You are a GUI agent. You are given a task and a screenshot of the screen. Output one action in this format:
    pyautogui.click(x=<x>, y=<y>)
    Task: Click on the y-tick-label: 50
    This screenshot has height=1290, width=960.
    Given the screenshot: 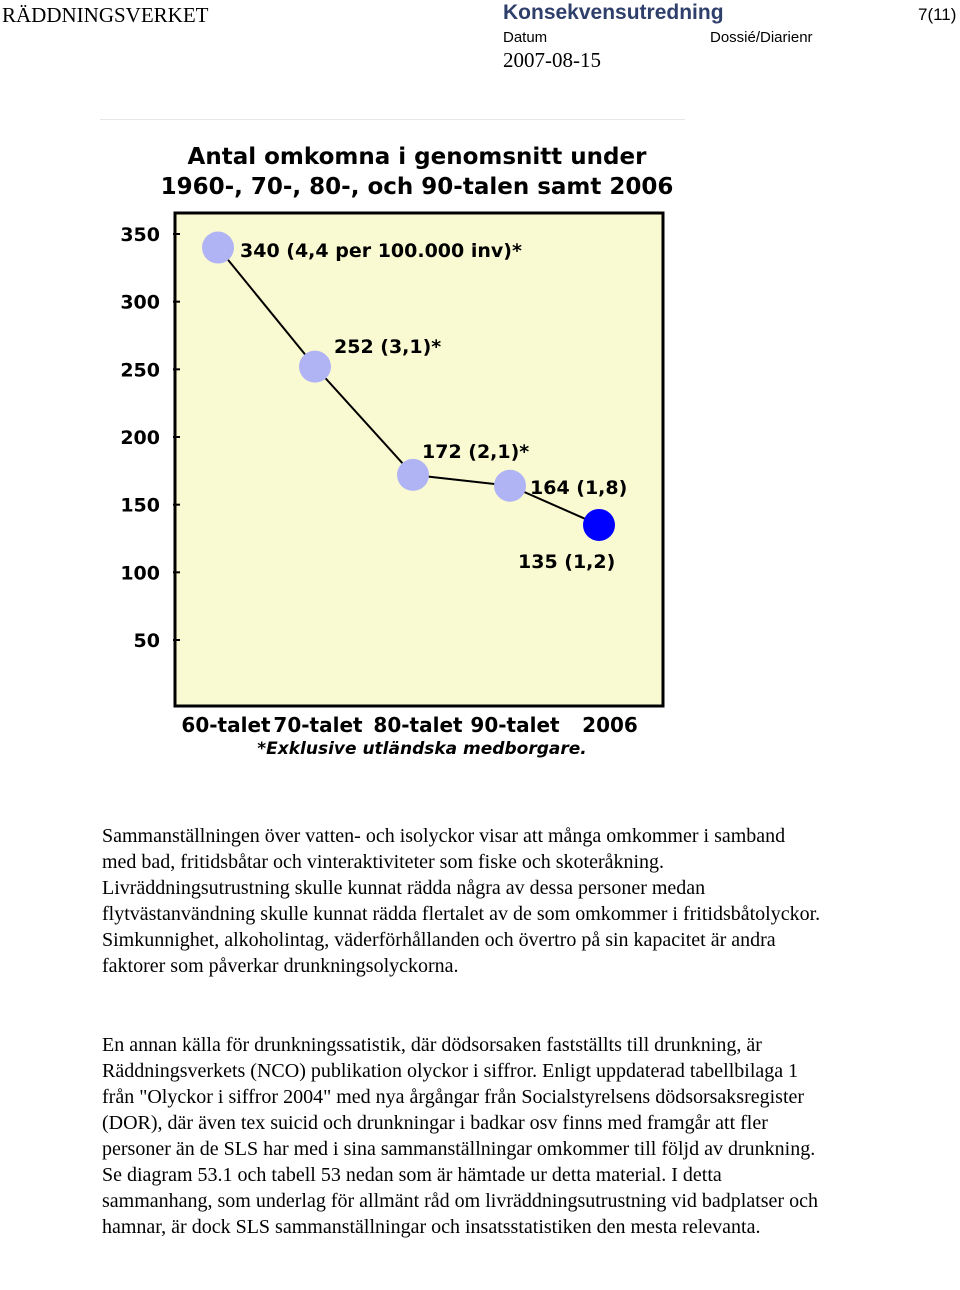 What is the action you would take?
    pyautogui.click(x=147, y=641)
    